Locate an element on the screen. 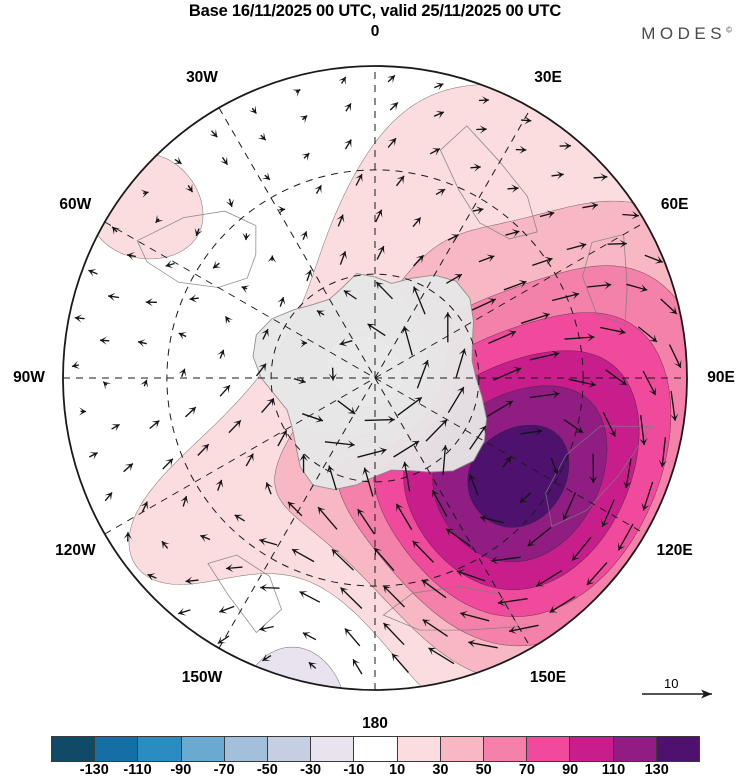 The height and width of the screenshot is (783, 750). colorbar-tick-label: 130 is located at coordinates (656, 770).